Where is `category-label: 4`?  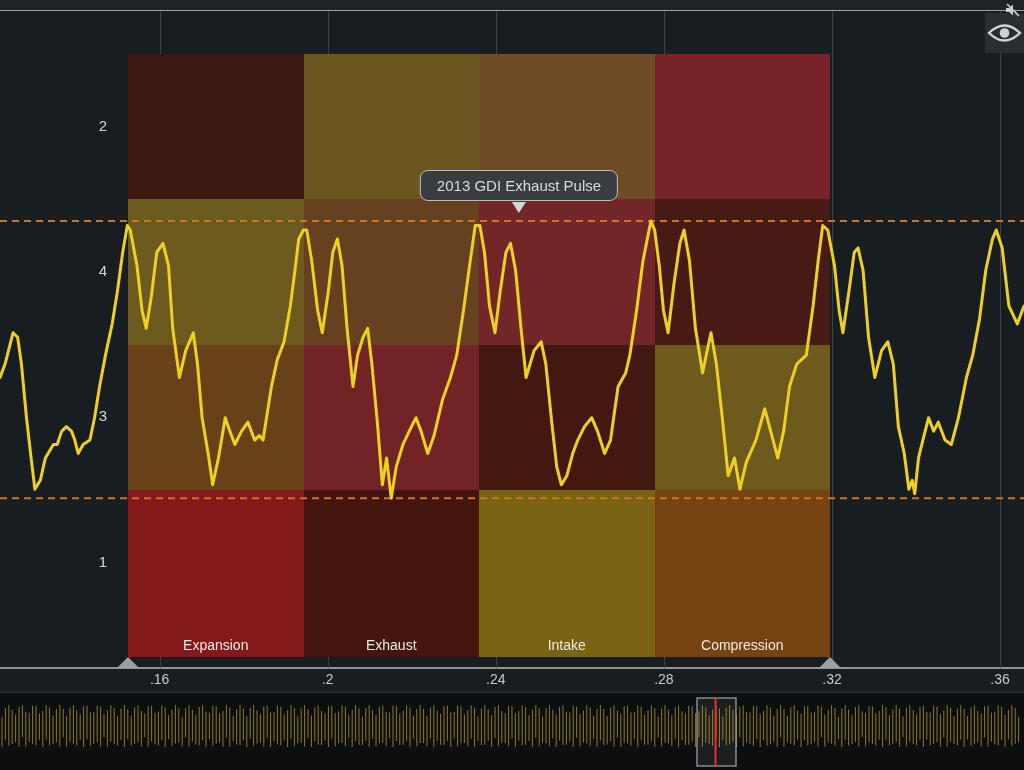
category-label: 4 is located at coordinates (102, 271).